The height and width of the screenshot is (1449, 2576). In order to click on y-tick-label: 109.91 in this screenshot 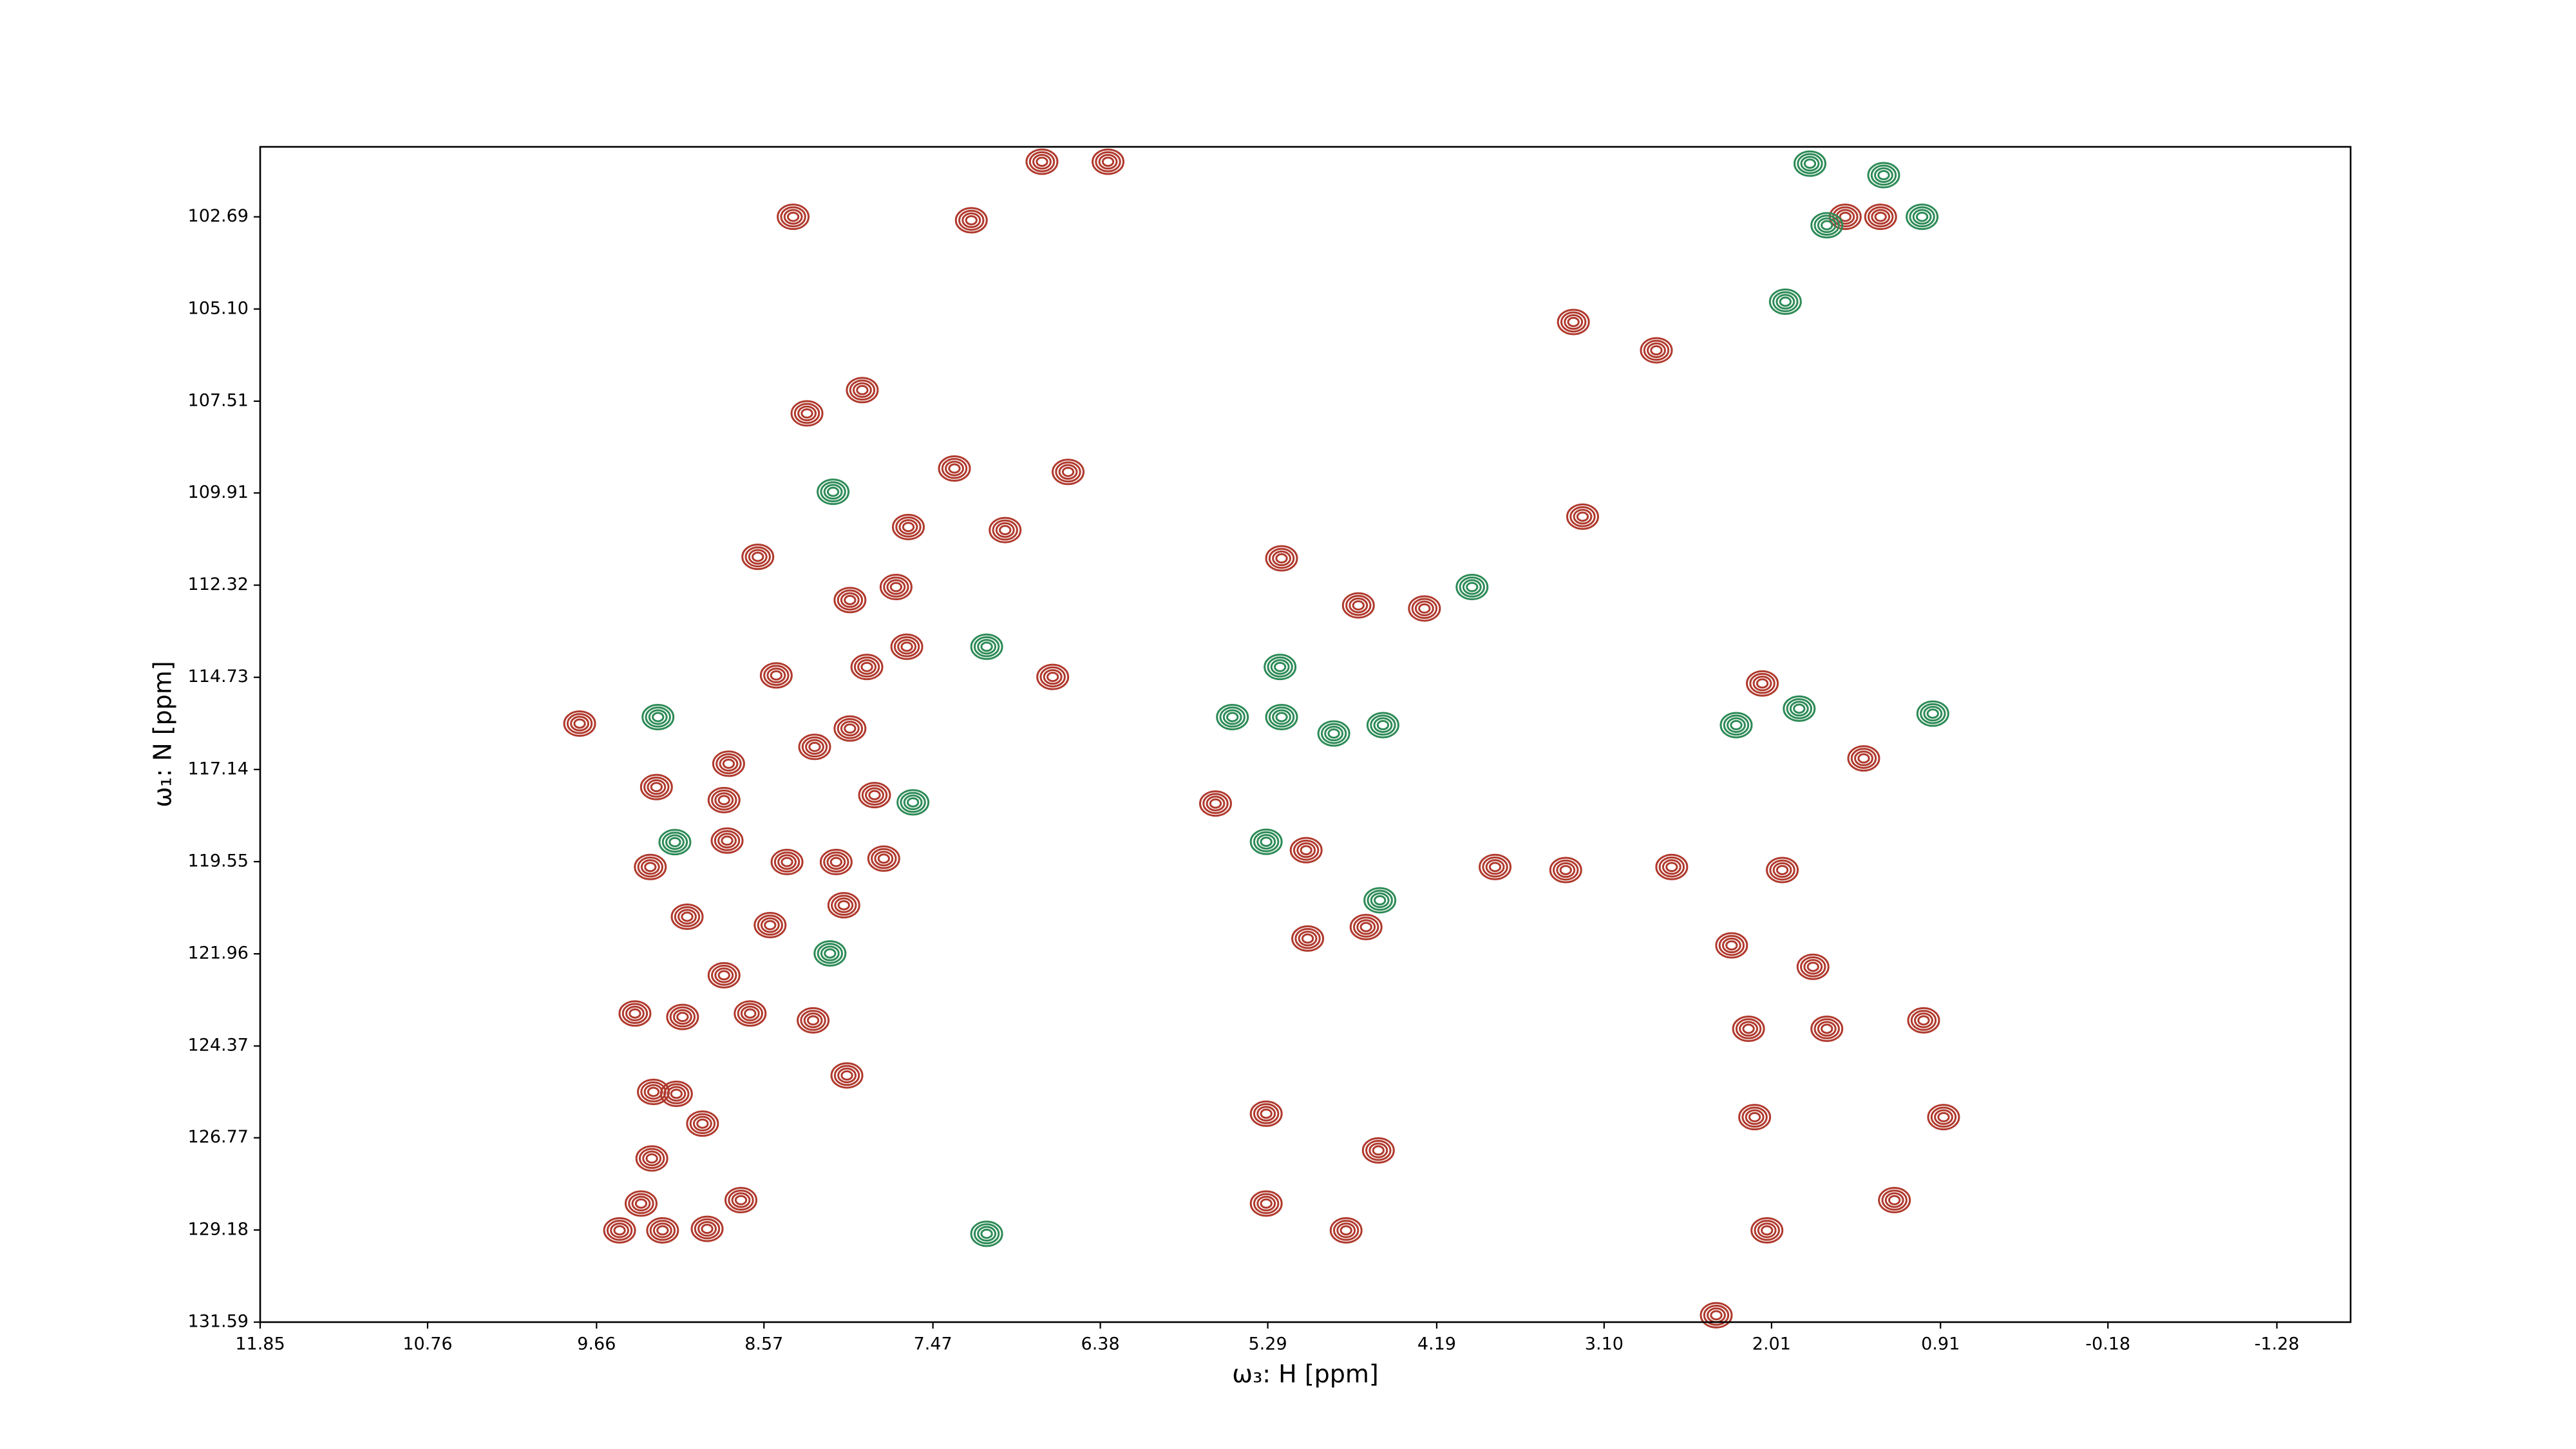, I will do `click(218, 492)`.